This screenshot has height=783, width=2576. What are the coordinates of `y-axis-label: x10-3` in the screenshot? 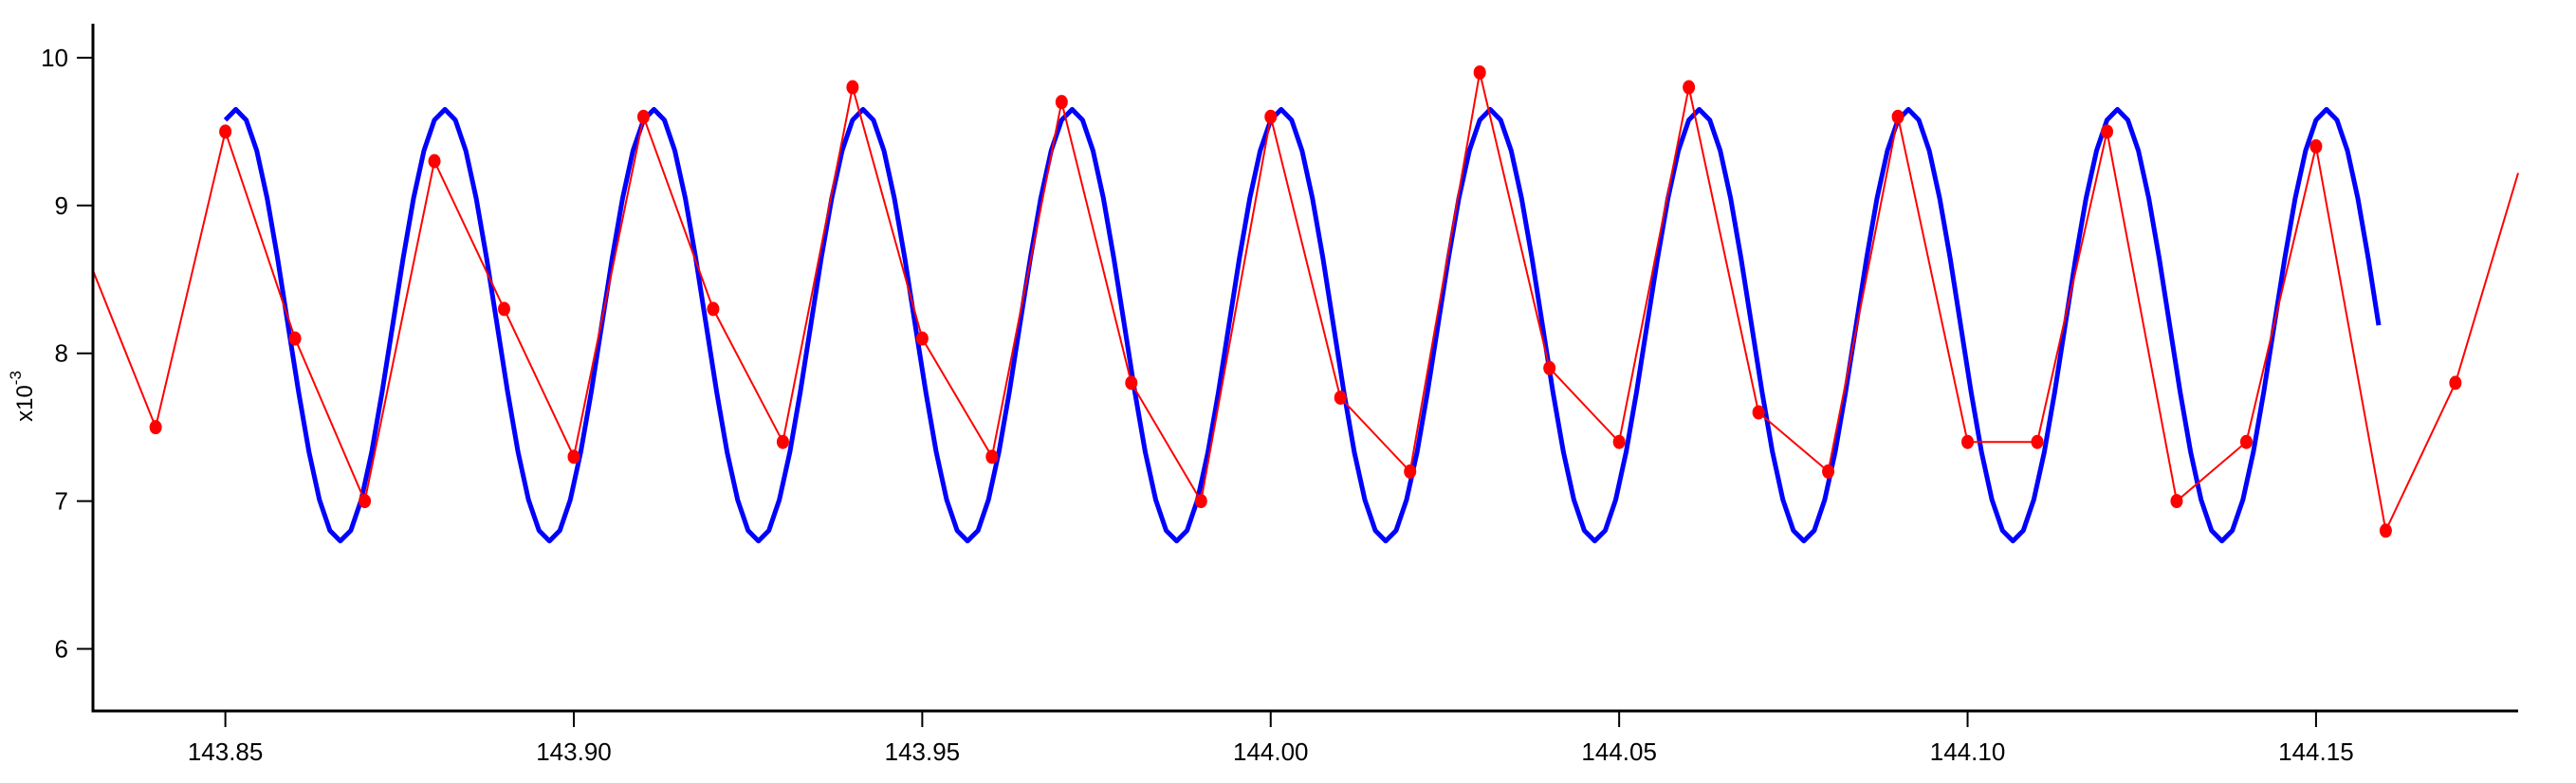 It's located at (22, 396).